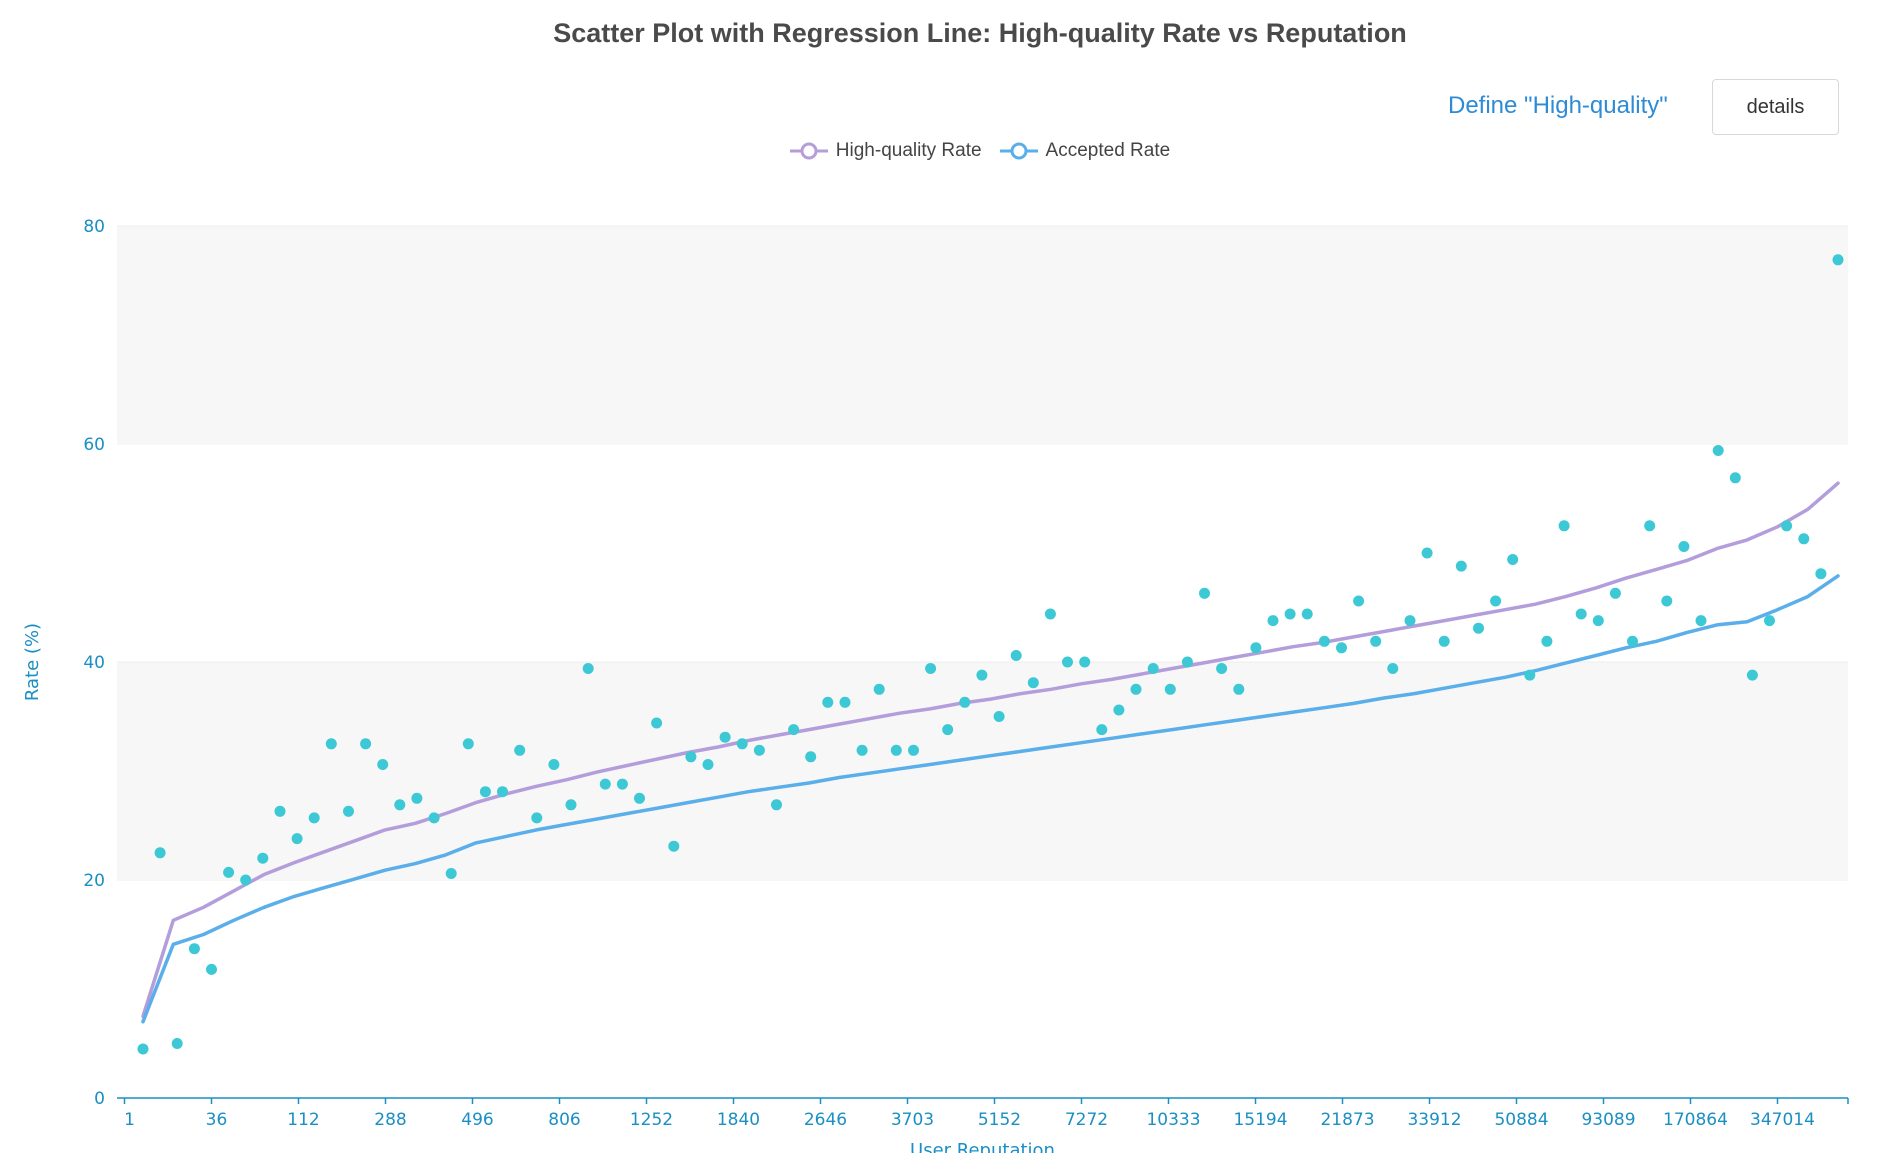 Image resolution: width=1904 pixels, height=1153 pixels. Describe the element at coordinates (1775, 107) in the screenshot. I see `details-button: details` at that location.